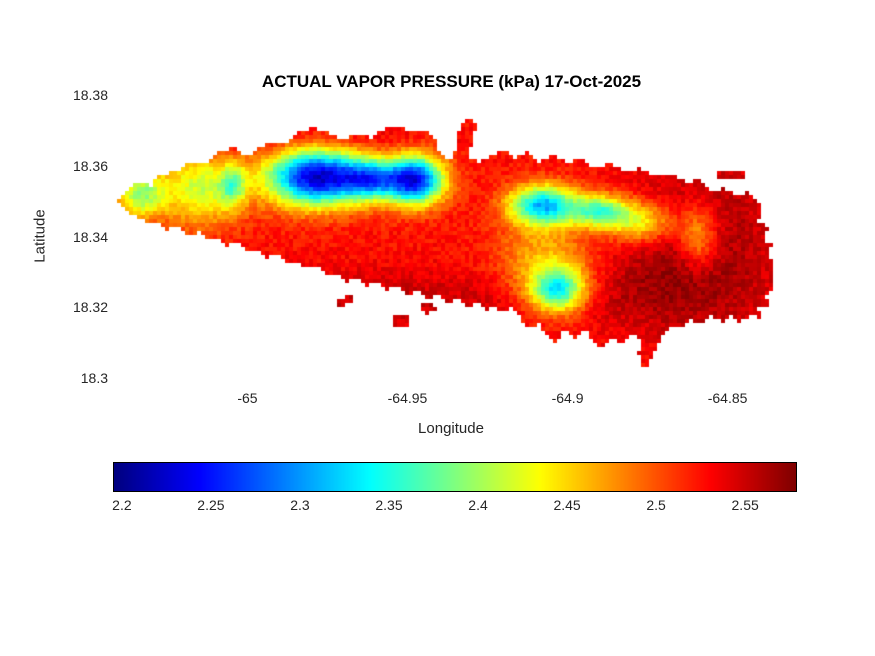 This screenshot has width=875, height=656. What do you see at coordinates (567, 505) in the screenshot?
I see `colorbar-tick-label: 2.45` at bounding box center [567, 505].